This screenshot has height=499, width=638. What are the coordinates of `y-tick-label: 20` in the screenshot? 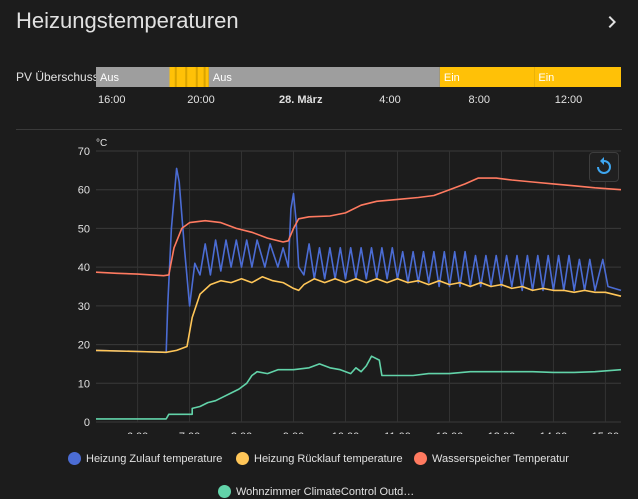 It's located at (84, 346).